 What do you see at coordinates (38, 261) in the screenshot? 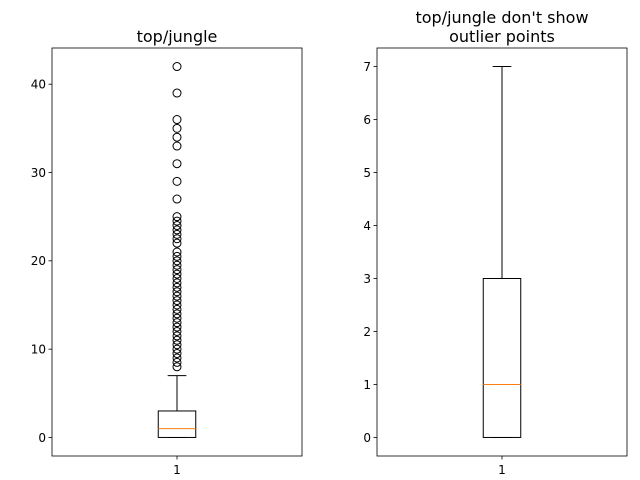
I see `y-tick-label: 20` at bounding box center [38, 261].